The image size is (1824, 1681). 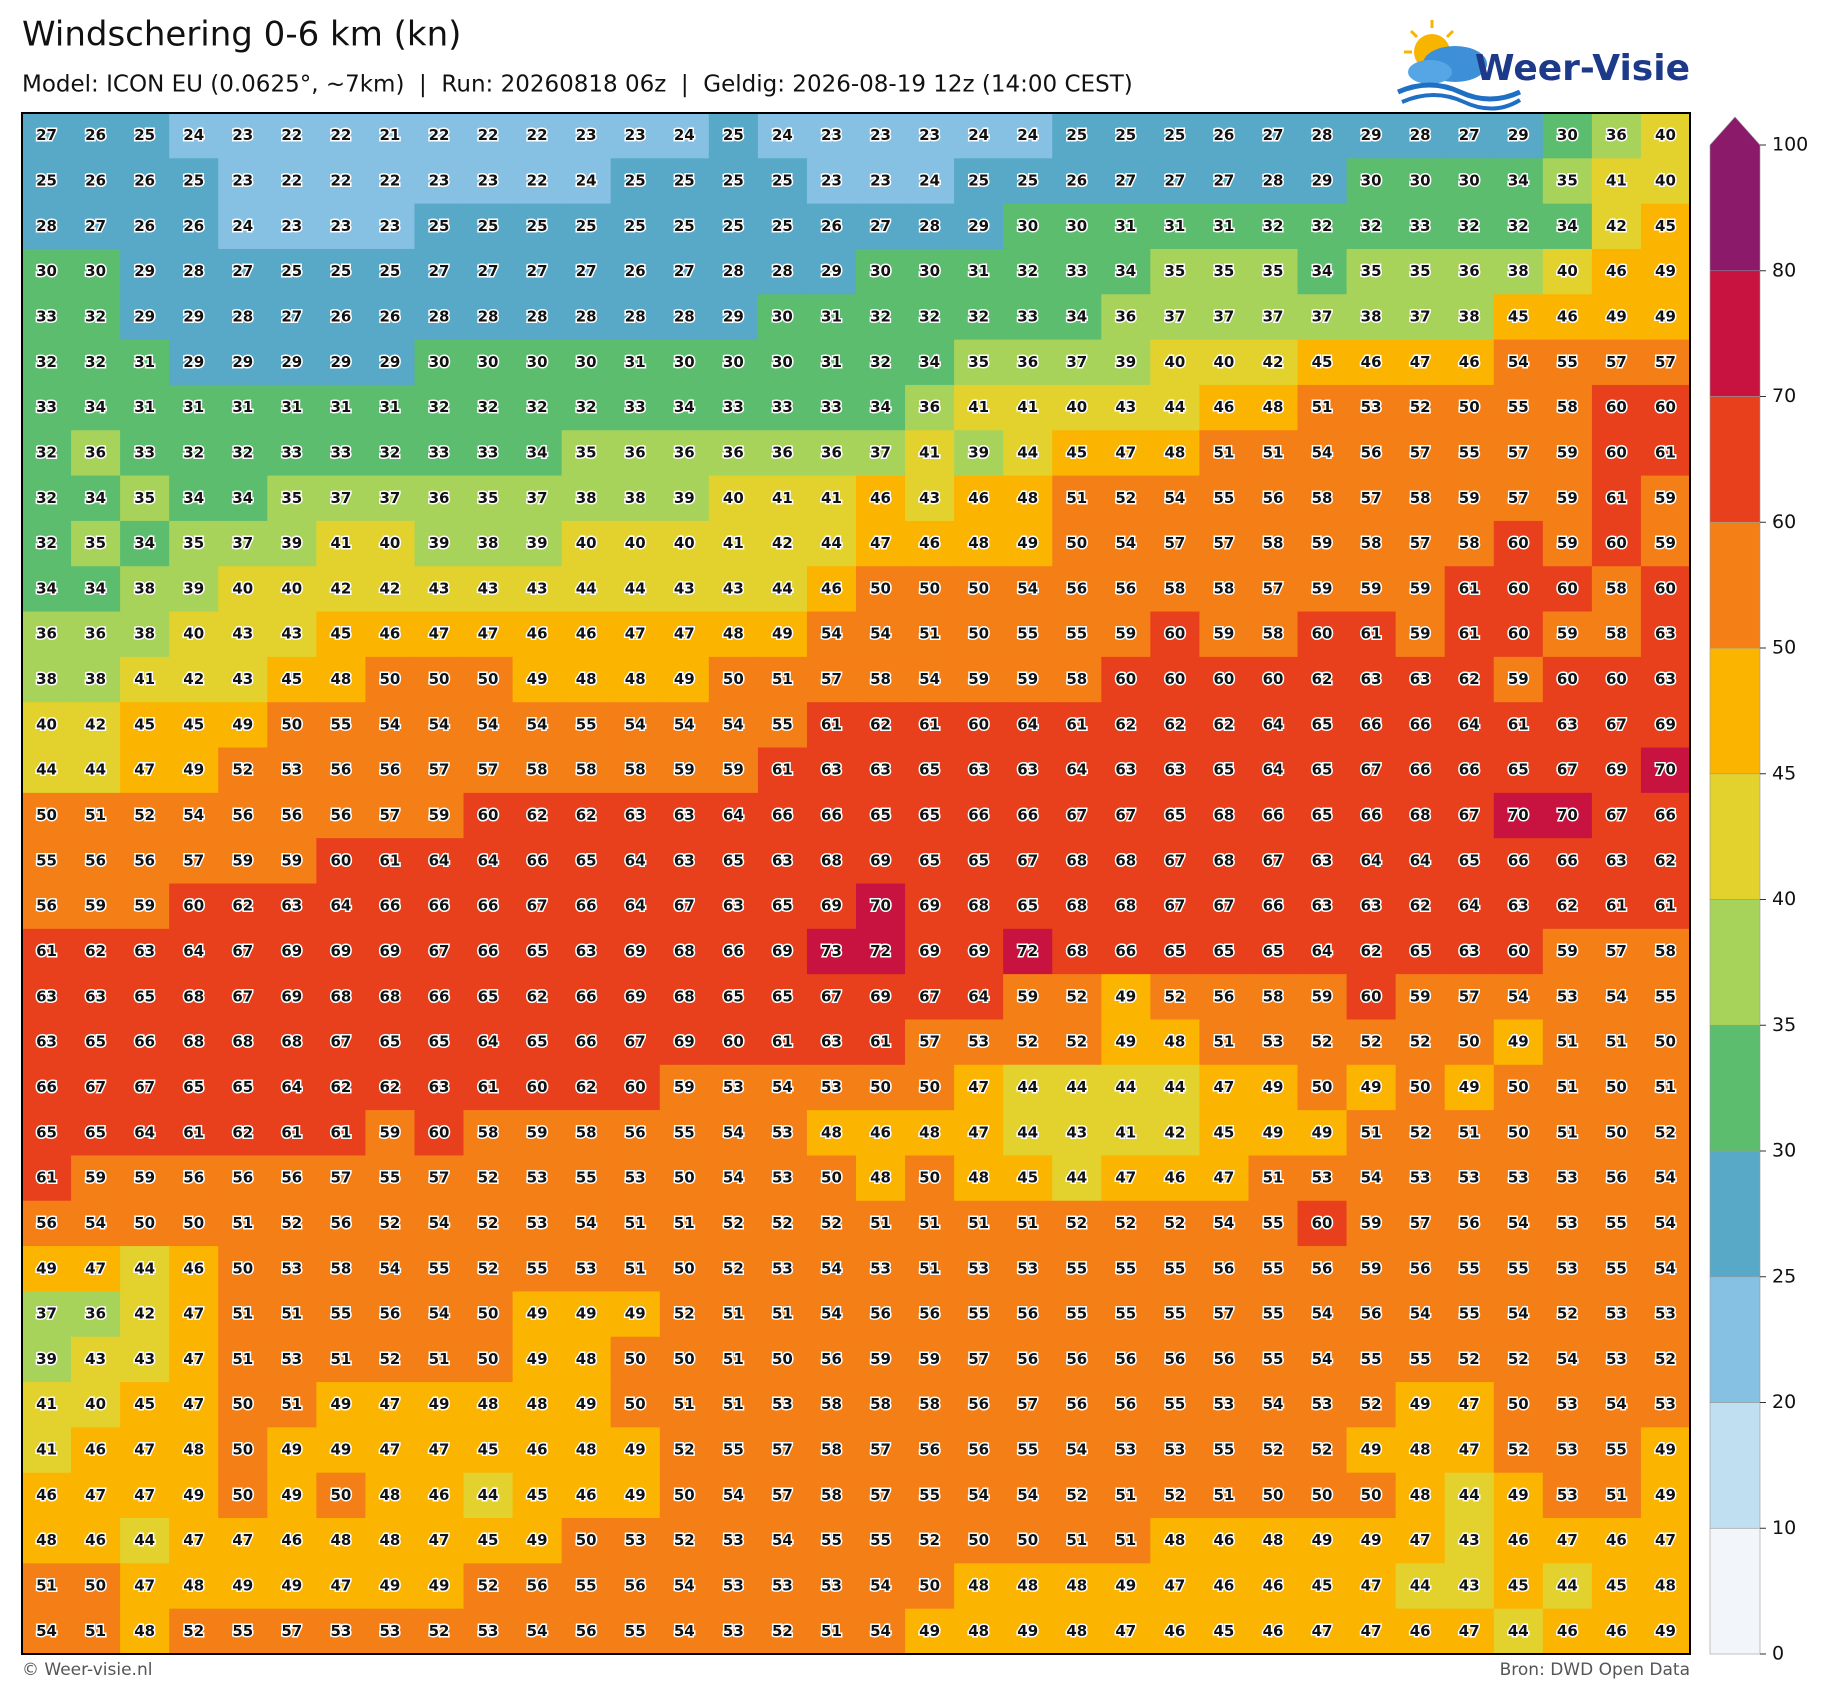 I want to click on value-label: 29, so click(x=1322, y=180).